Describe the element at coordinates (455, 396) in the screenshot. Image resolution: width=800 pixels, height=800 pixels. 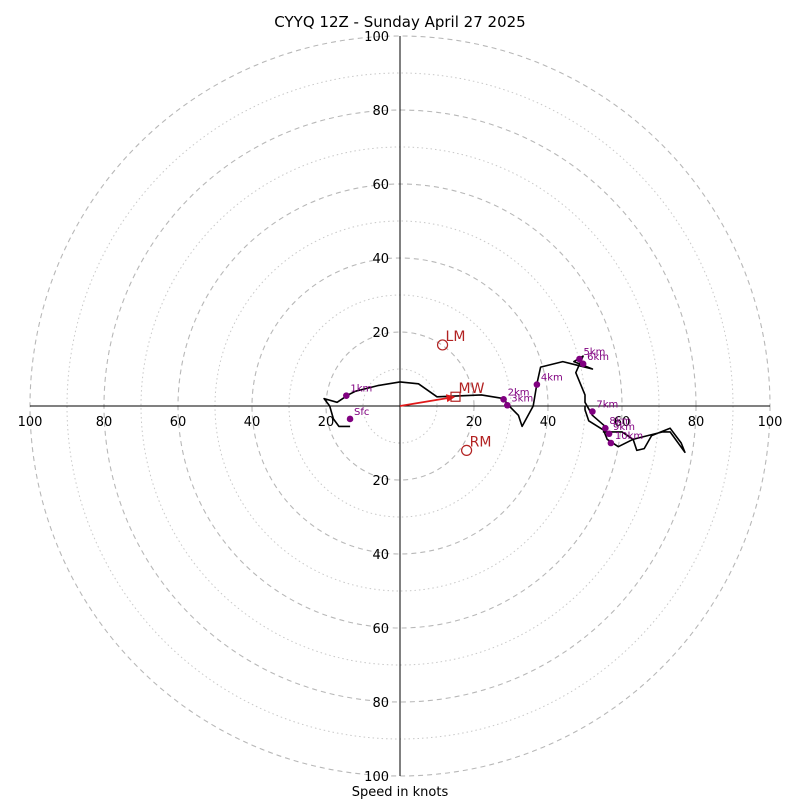
I see `storm-motion-marker-mw` at that location.